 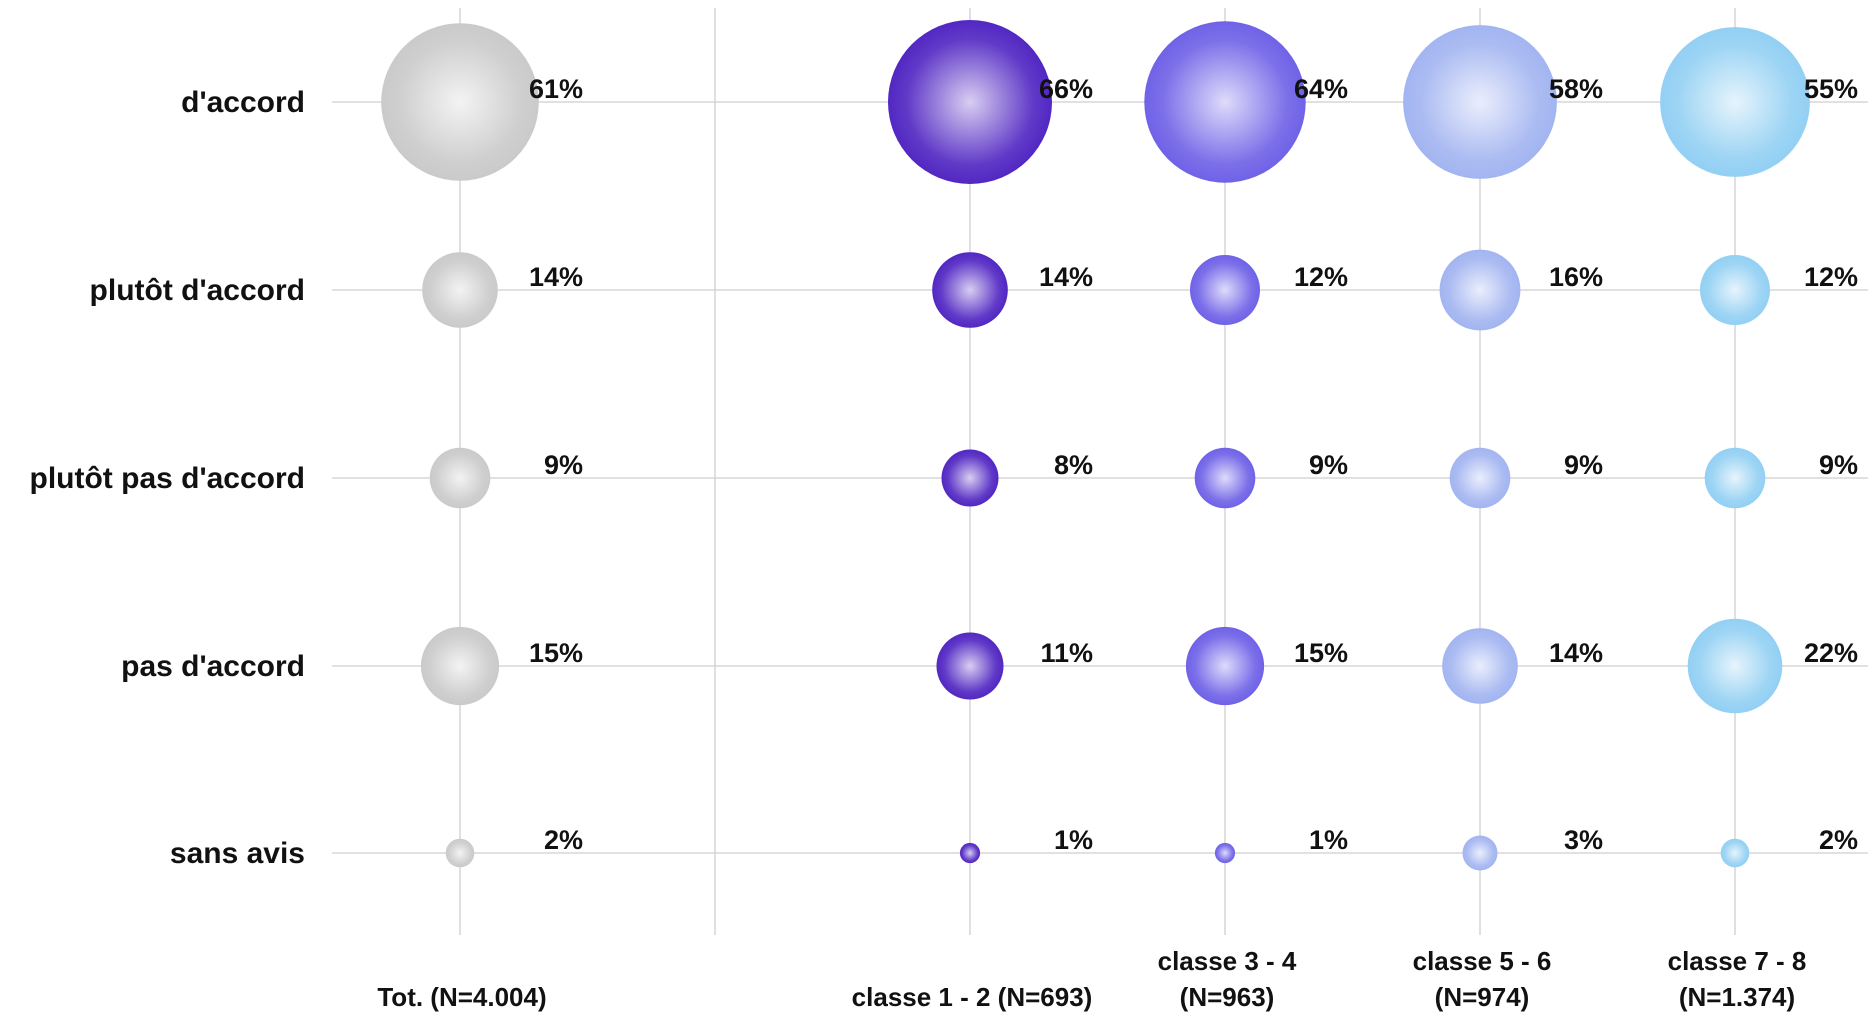 I want to click on value-label: 8%, so click(x=1073, y=465).